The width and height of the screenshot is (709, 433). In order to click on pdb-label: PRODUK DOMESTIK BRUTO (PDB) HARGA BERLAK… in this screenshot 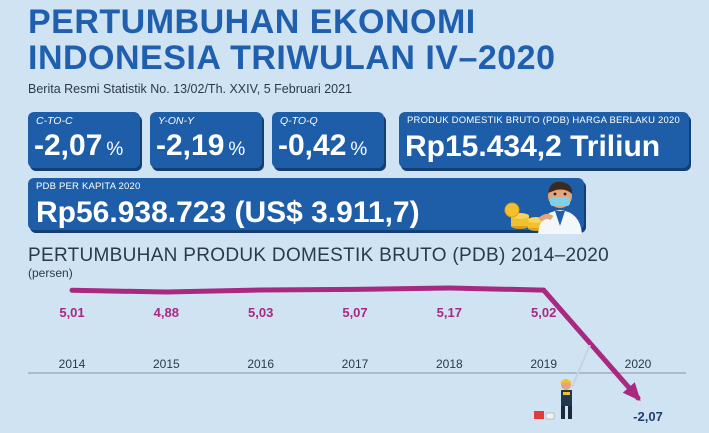, I will do `click(543, 120)`.